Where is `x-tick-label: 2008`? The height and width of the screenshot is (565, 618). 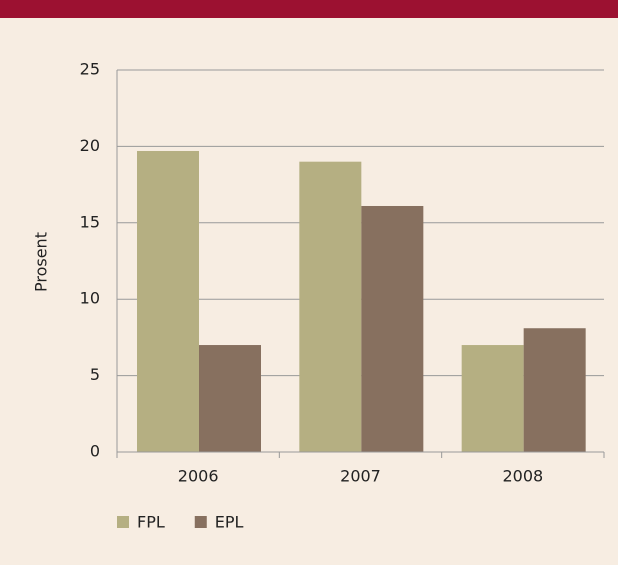 x-tick-label: 2008 is located at coordinates (522, 476).